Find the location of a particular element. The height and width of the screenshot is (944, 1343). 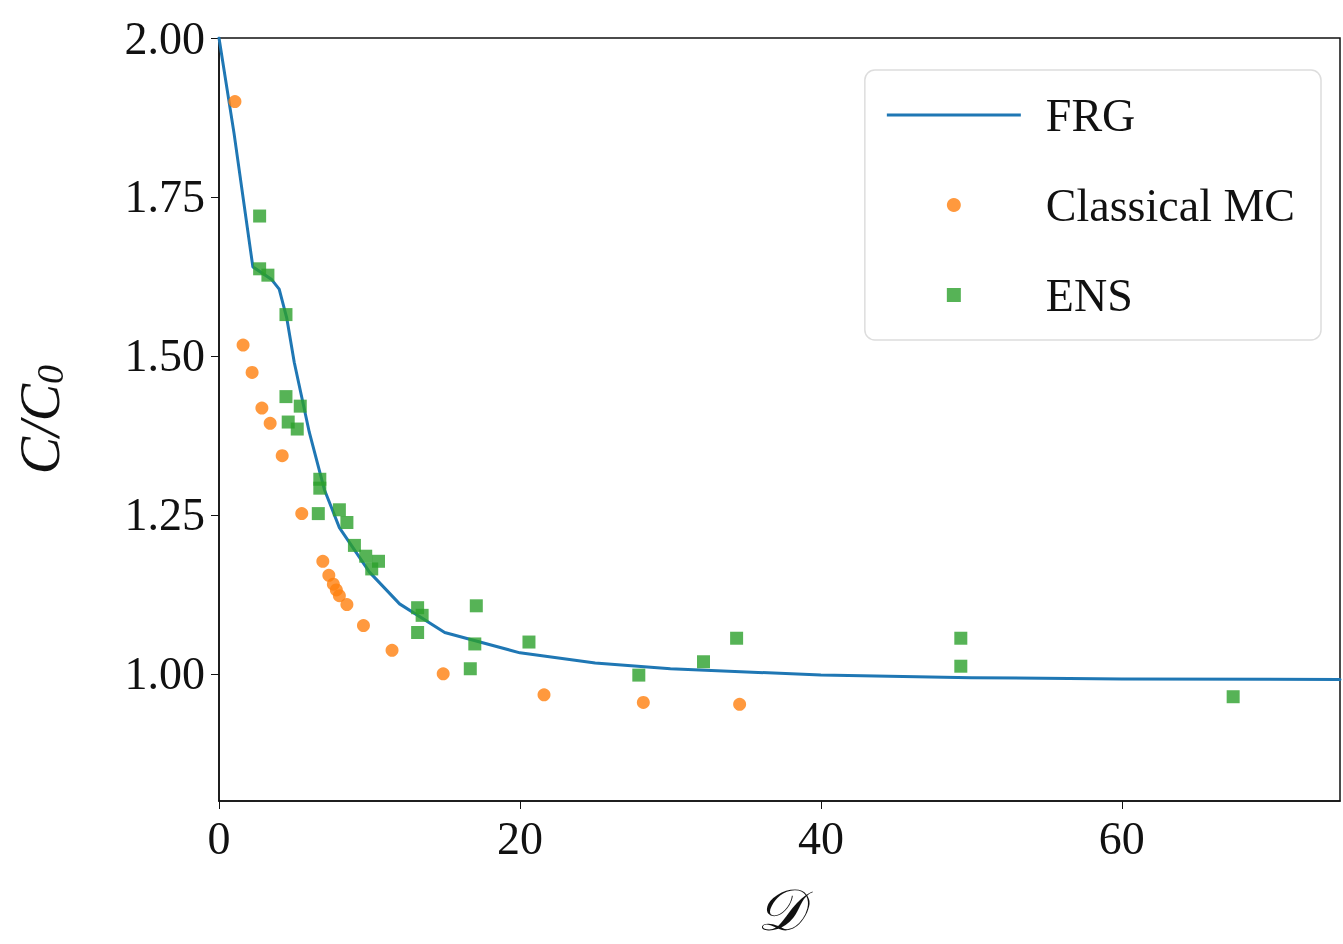

y-tick-label: 2.00 is located at coordinates (164, 38).